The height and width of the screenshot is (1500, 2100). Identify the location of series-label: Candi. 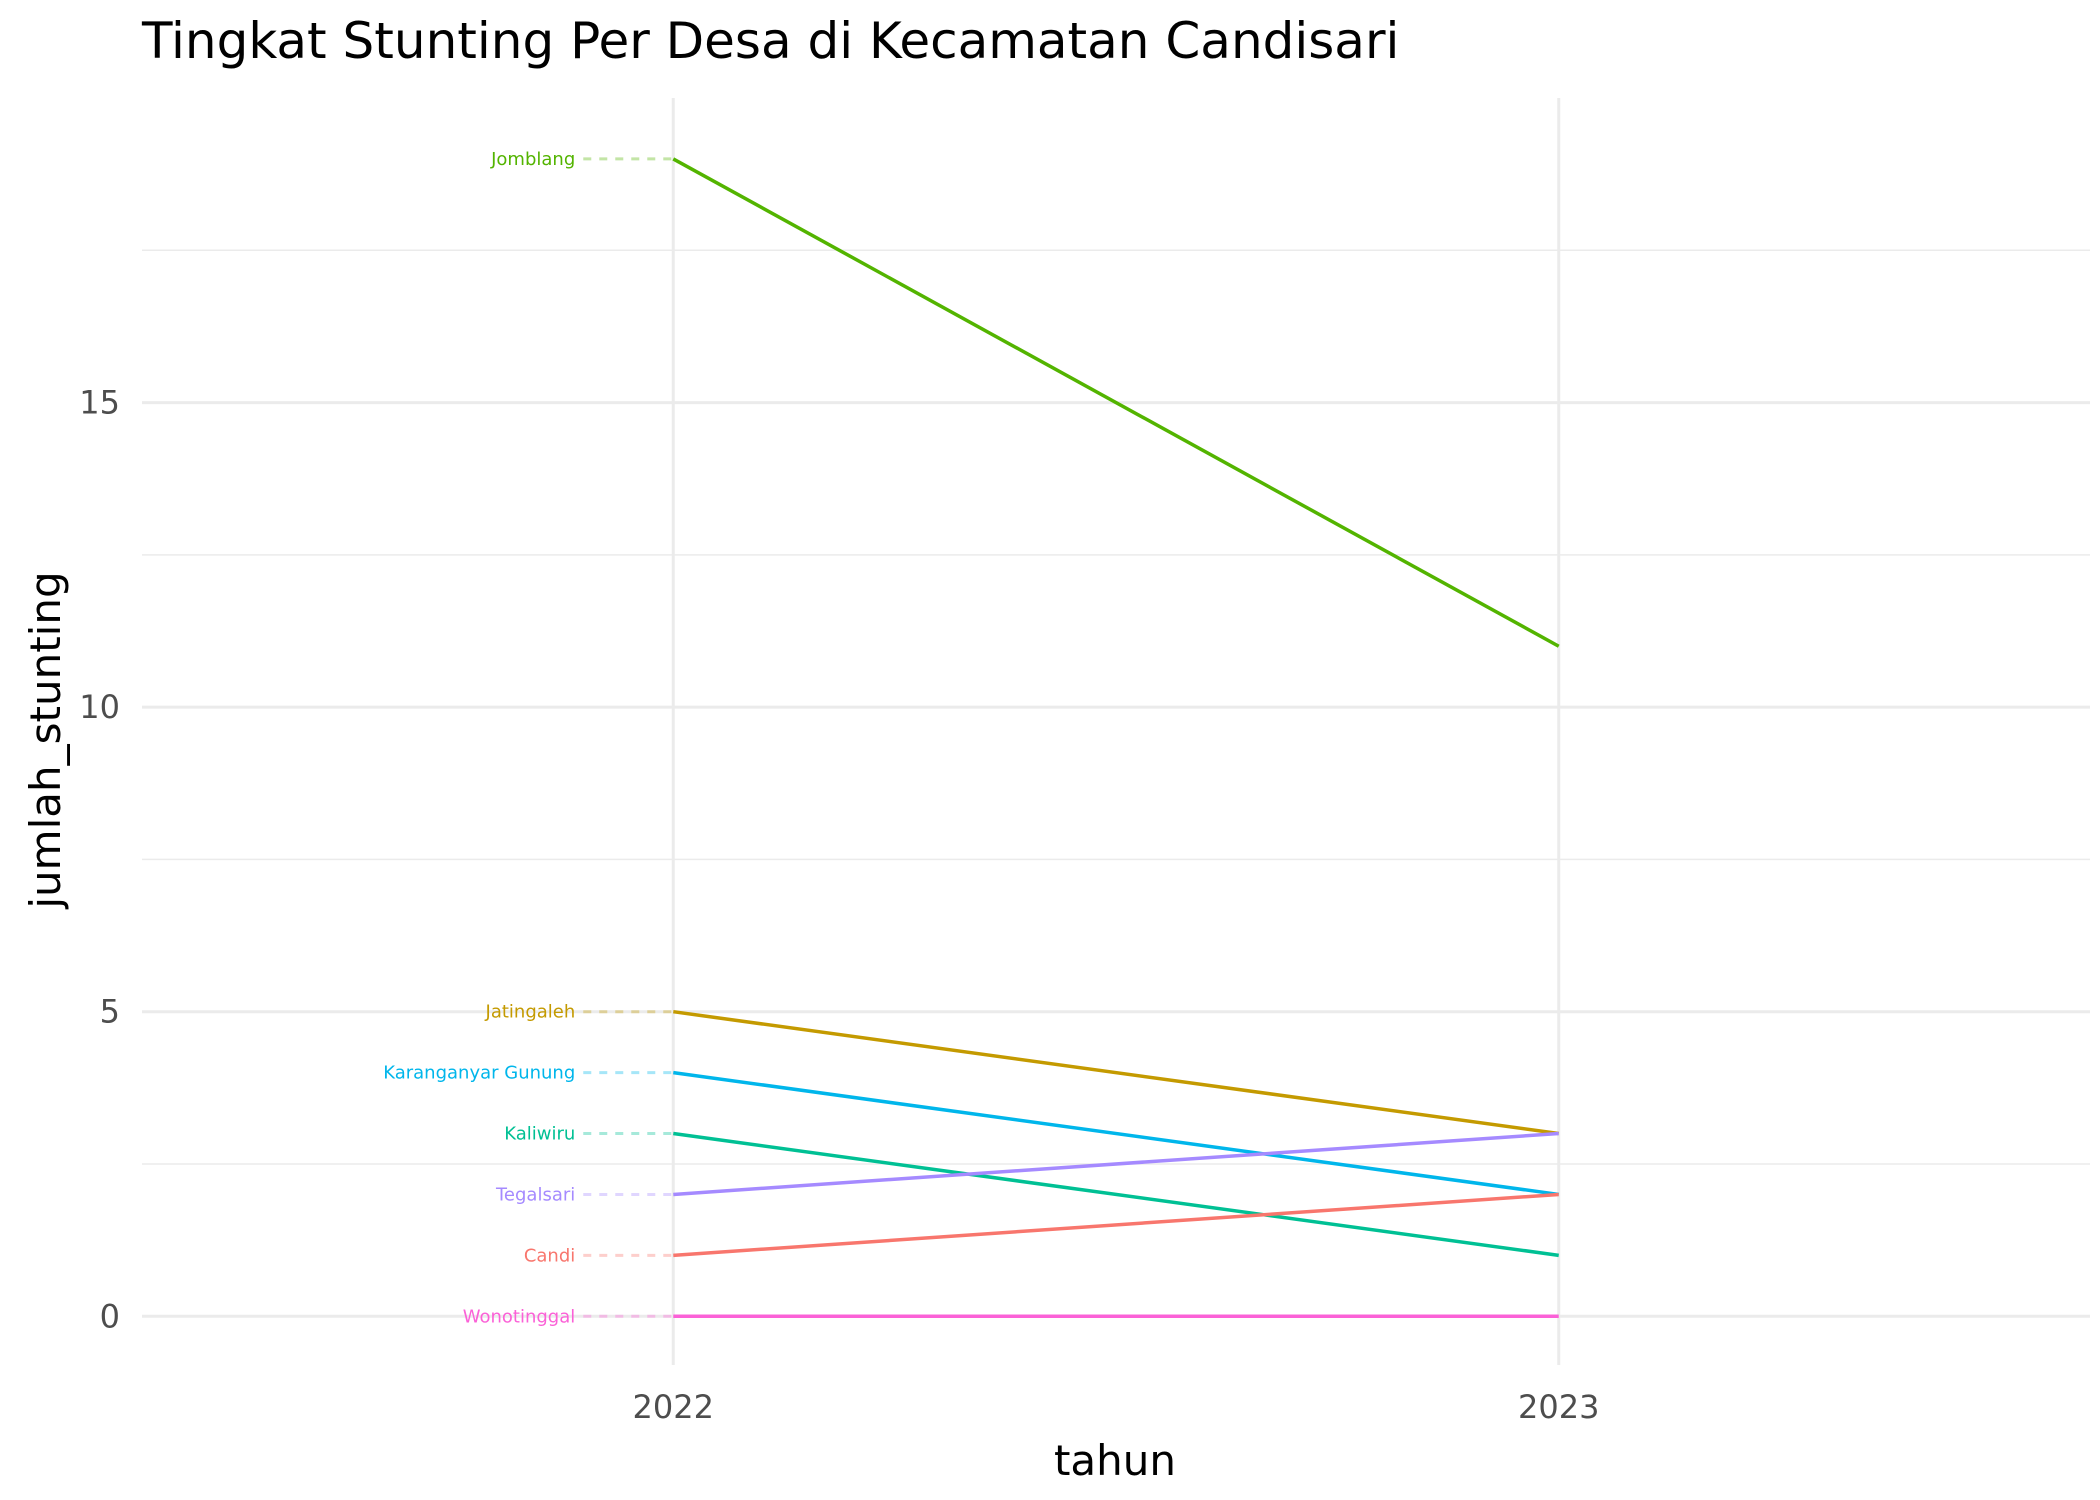
(549, 1255).